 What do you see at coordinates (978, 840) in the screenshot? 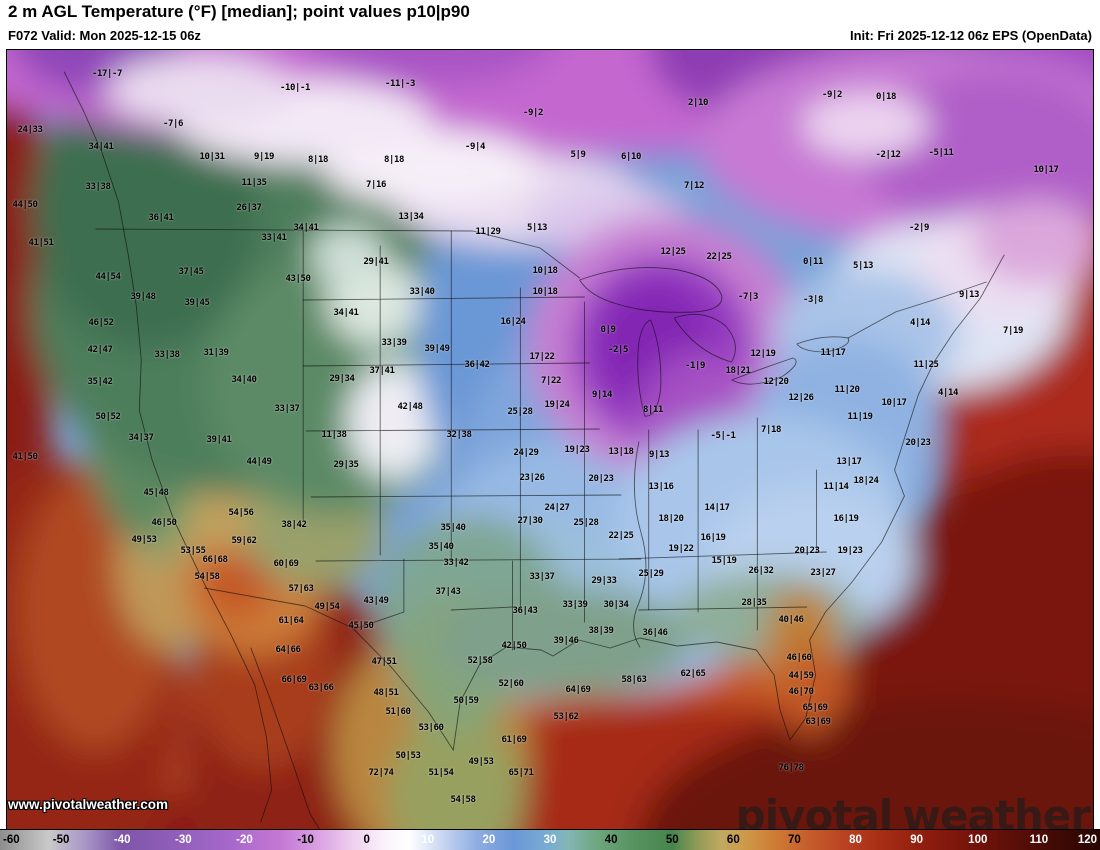
I see `colorbar-tick-label: 100` at bounding box center [978, 840].